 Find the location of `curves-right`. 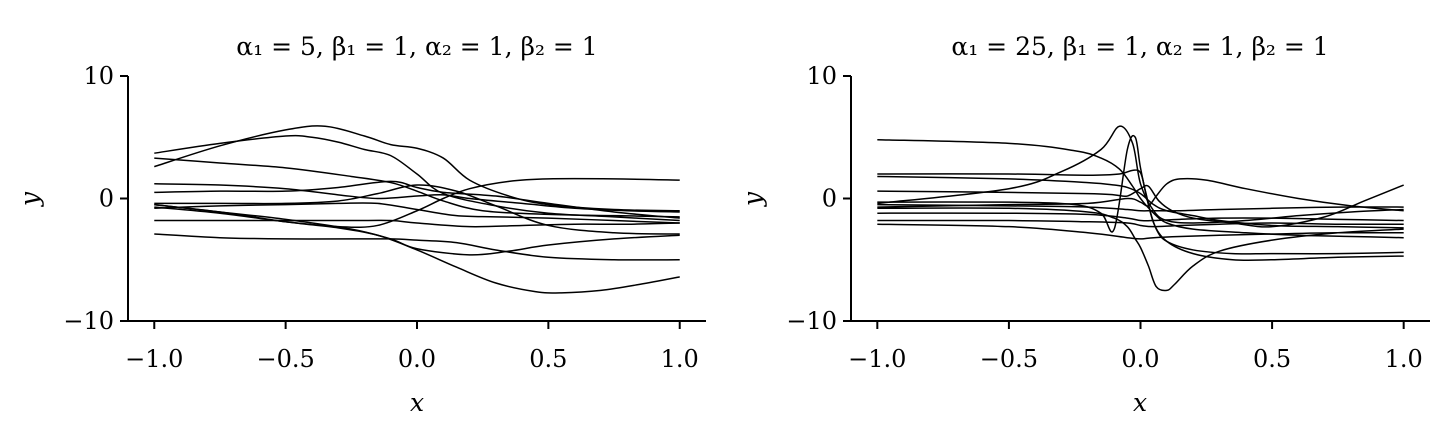

curves-right is located at coordinates (1140, 208).